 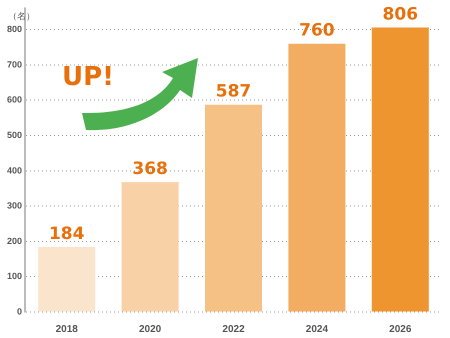 I want to click on x-tick-label: 2024, so click(x=317, y=329).